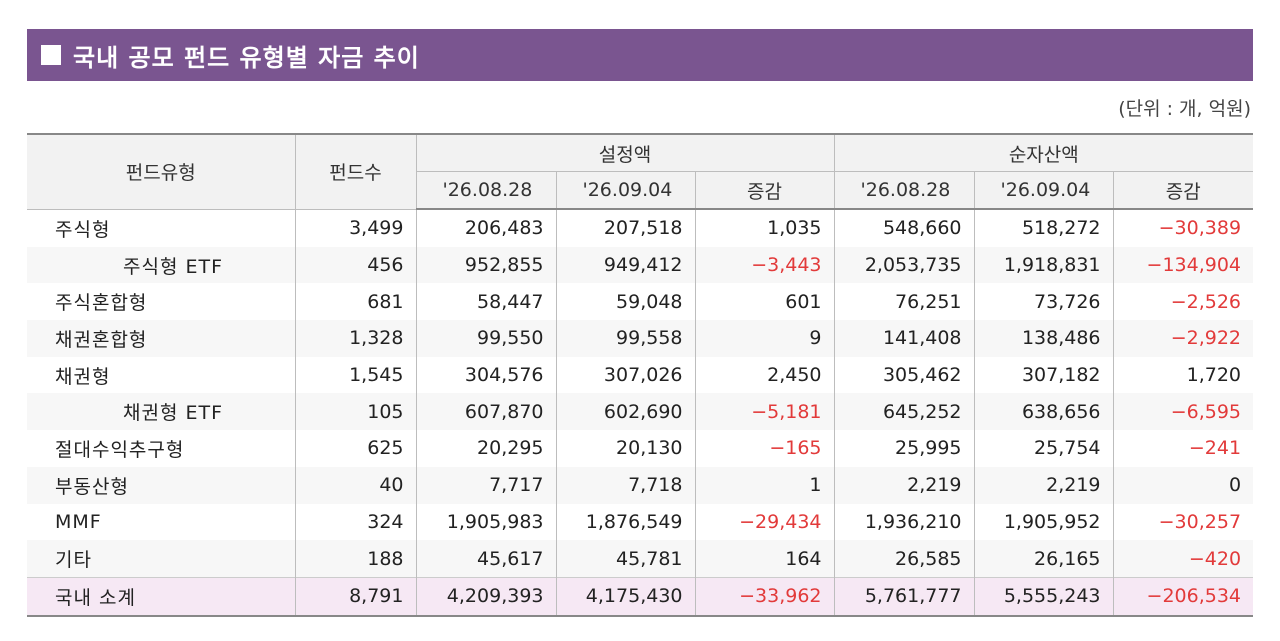  I want to click on fund-type-cell: 주식형 ETF, so click(161, 265).